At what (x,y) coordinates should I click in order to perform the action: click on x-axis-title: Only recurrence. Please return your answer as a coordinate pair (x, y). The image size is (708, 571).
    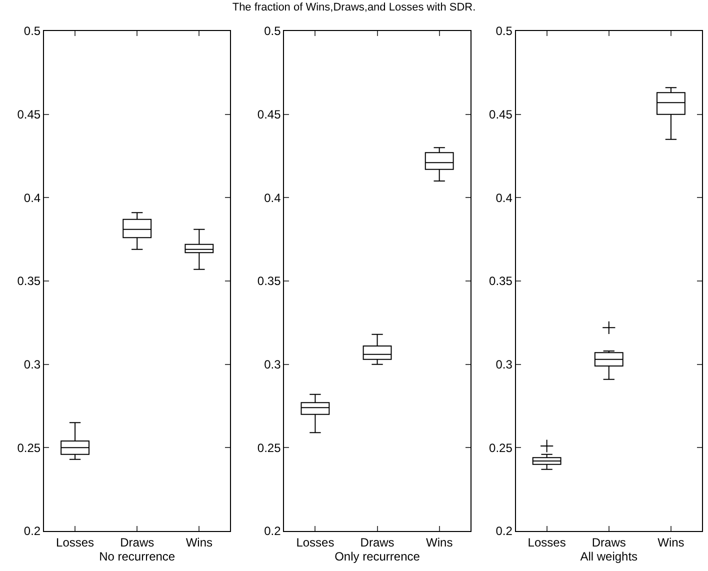
    Looking at the image, I should click on (377, 556).